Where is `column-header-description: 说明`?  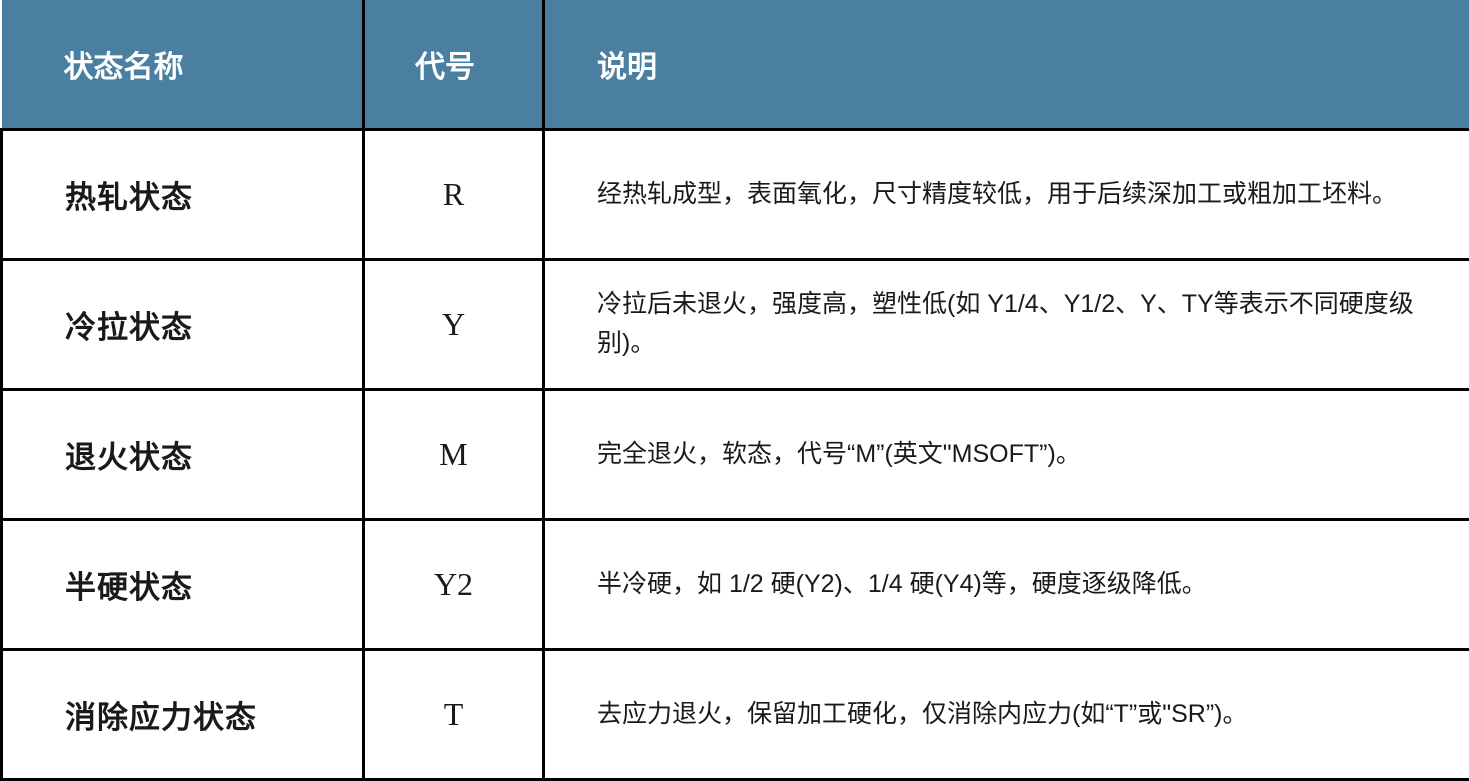
column-header-description: 说明 is located at coordinates (1006, 65).